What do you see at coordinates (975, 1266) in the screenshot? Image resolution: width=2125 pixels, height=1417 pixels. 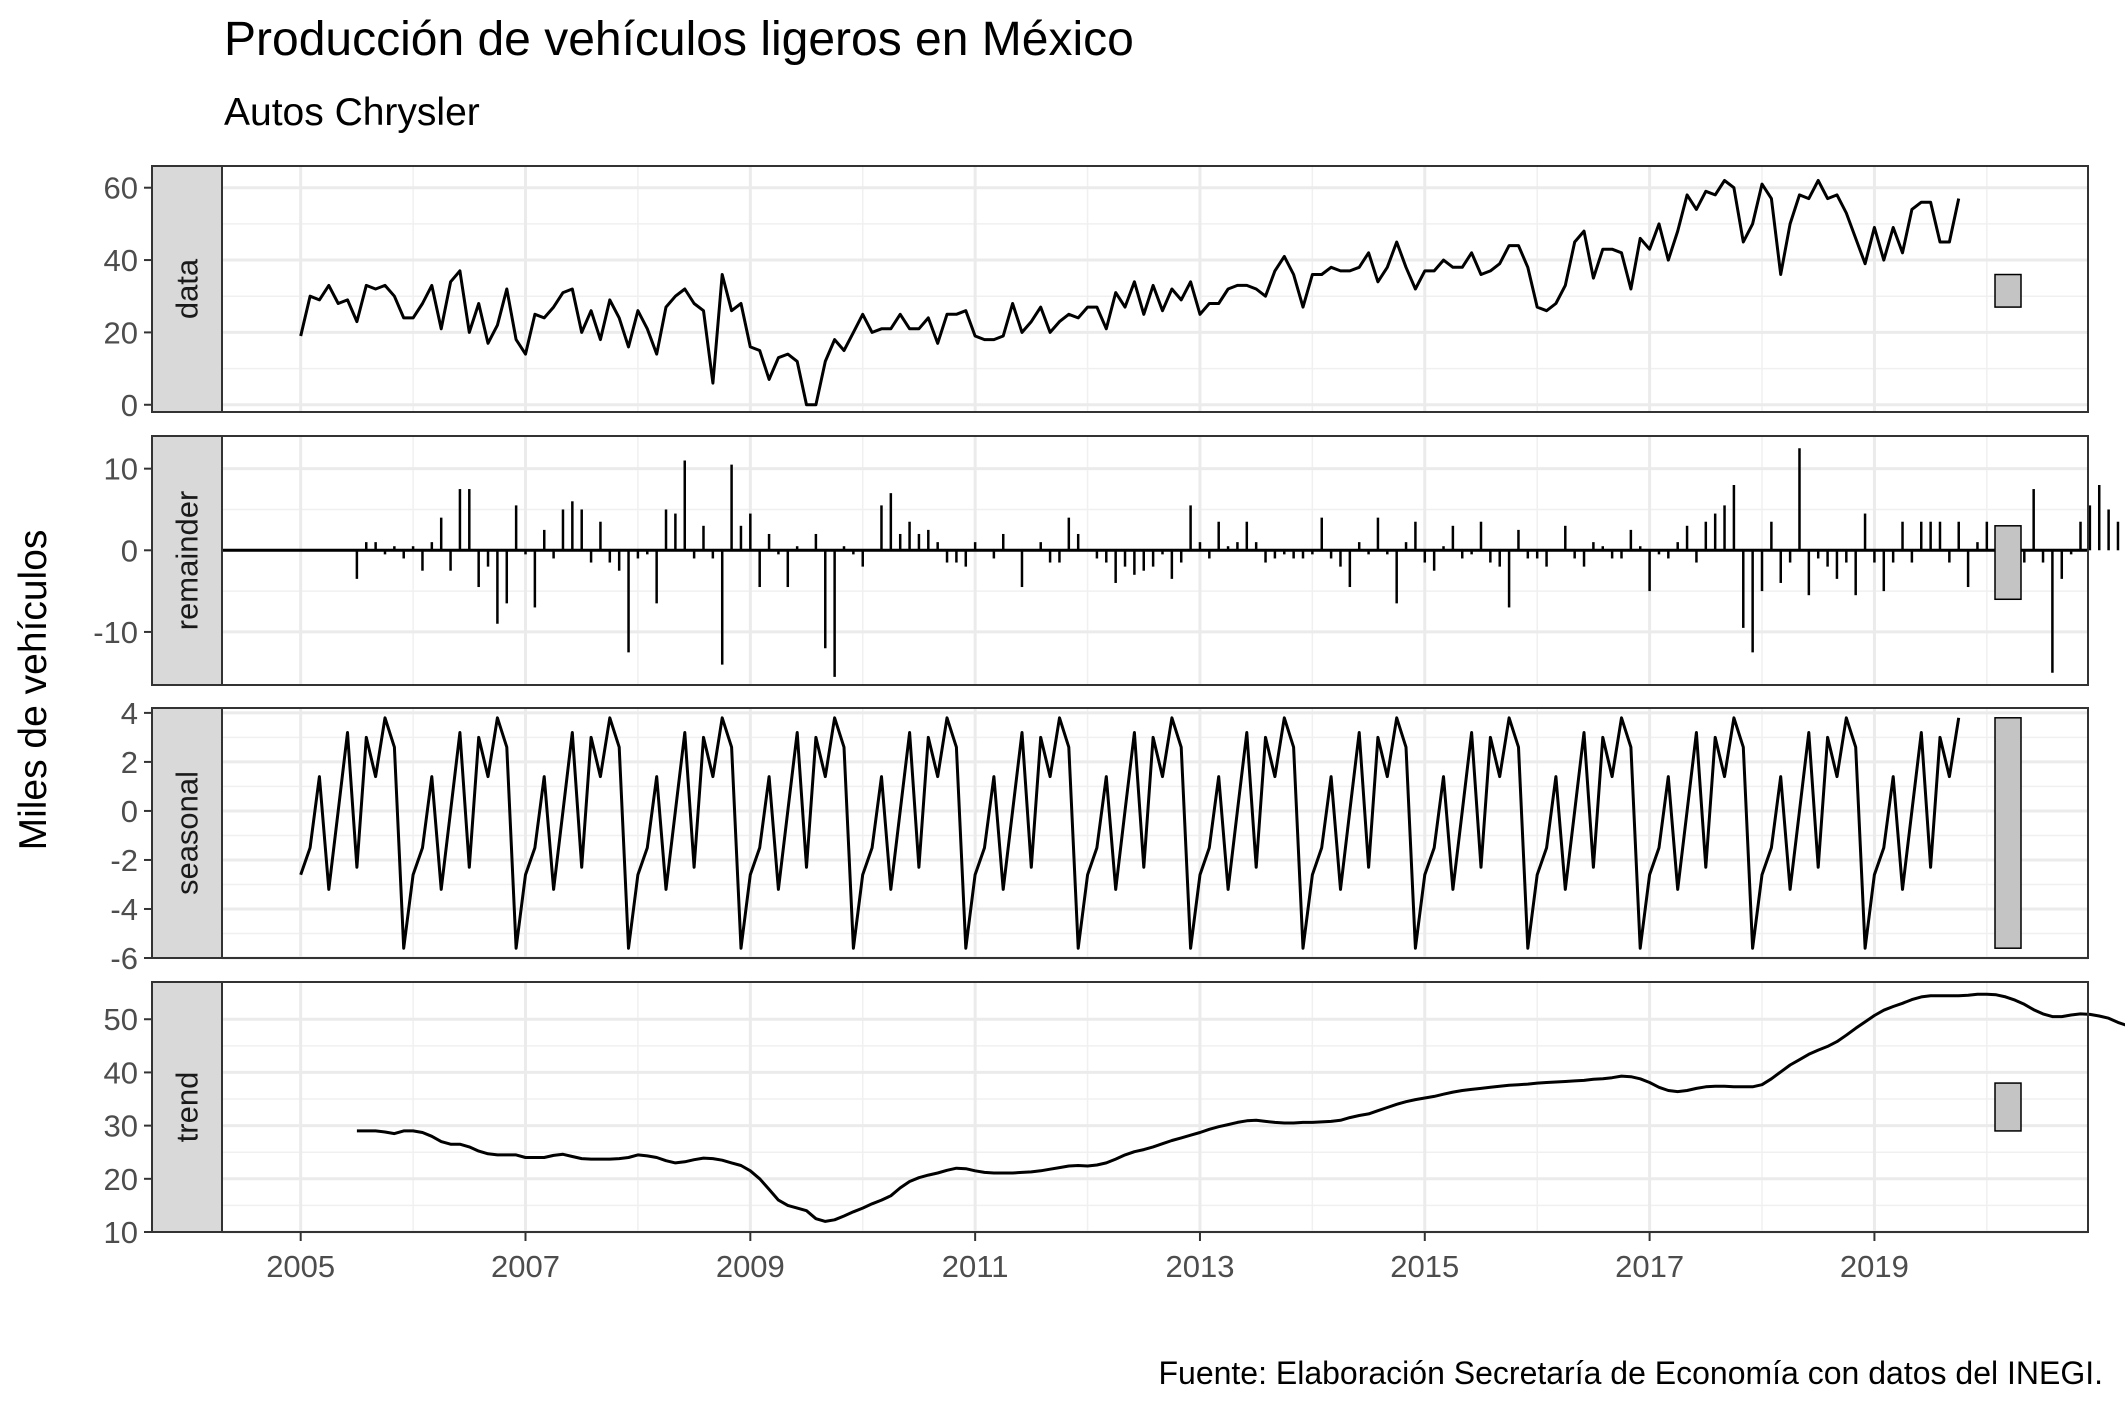 I see `x-tick-label: 2011` at bounding box center [975, 1266].